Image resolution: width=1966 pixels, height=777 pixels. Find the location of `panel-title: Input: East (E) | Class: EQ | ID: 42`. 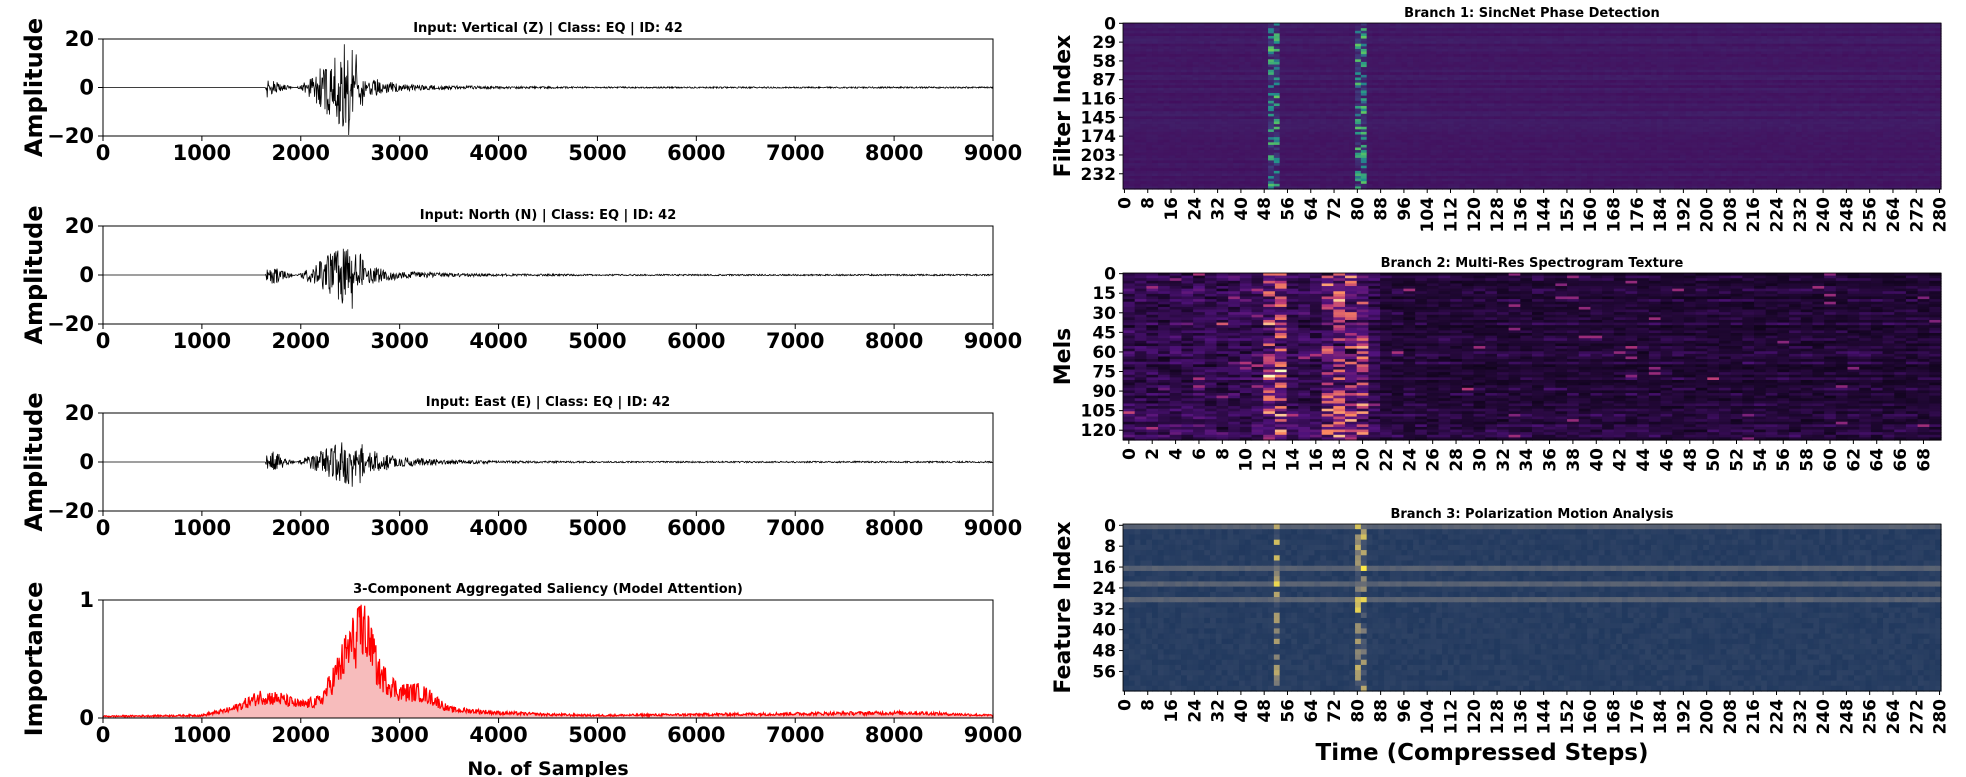

panel-title: Input: East (E) | Class: EQ | ID: 42 is located at coordinates (548, 402).